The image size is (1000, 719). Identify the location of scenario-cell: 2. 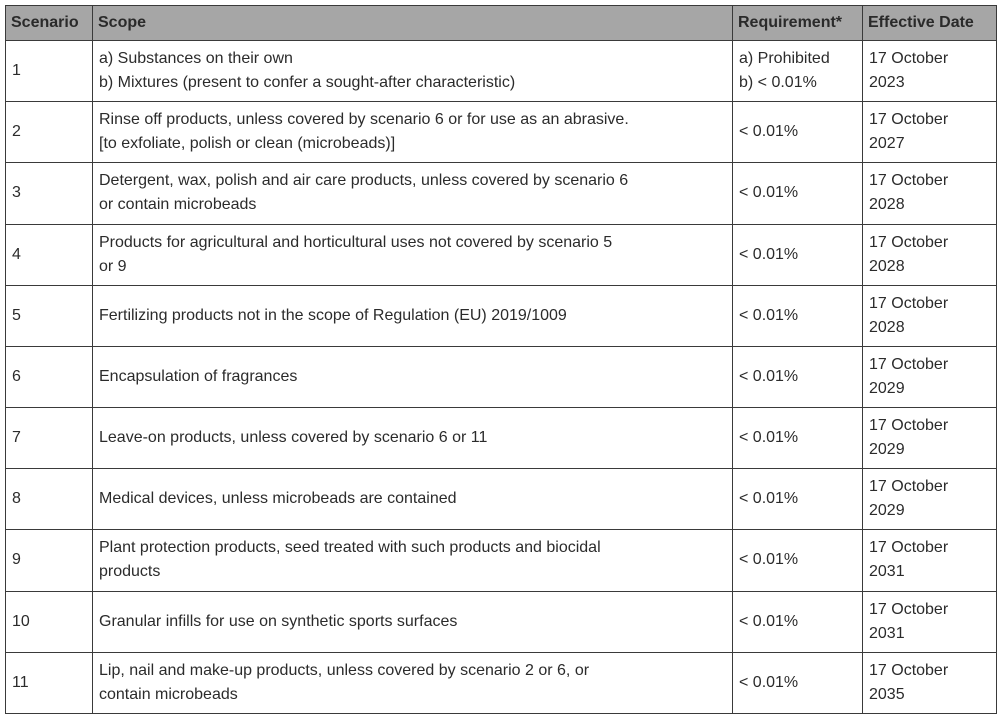
(49, 132).